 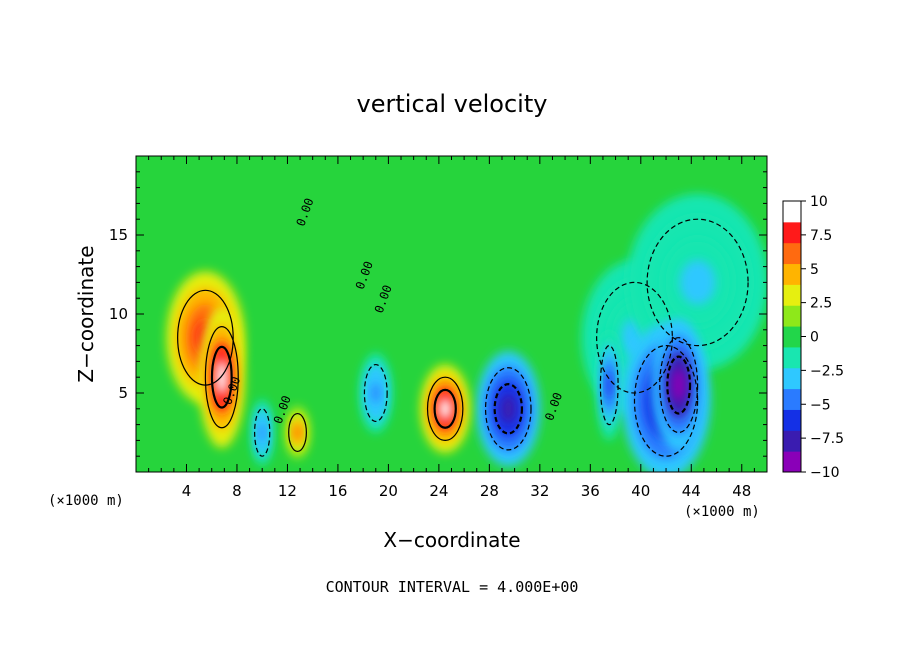 I want to click on x-tick-label: 40, so click(x=640, y=491).